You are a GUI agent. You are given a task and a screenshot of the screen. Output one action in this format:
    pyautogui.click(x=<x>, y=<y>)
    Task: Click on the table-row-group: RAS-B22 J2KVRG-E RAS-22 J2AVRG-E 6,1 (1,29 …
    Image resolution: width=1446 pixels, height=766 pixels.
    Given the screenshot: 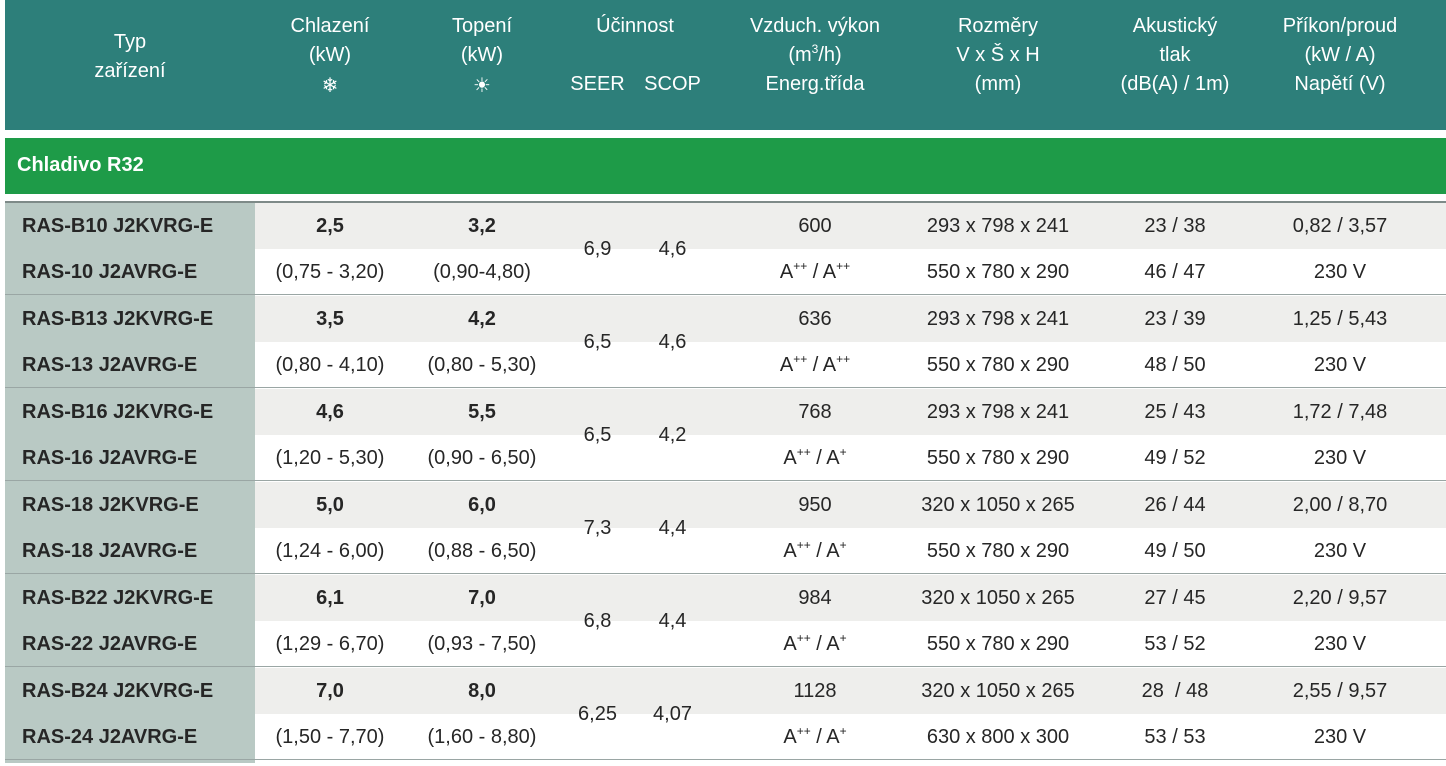 What is the action you would take?
    pyautogui.click(x=725, y=621)
    